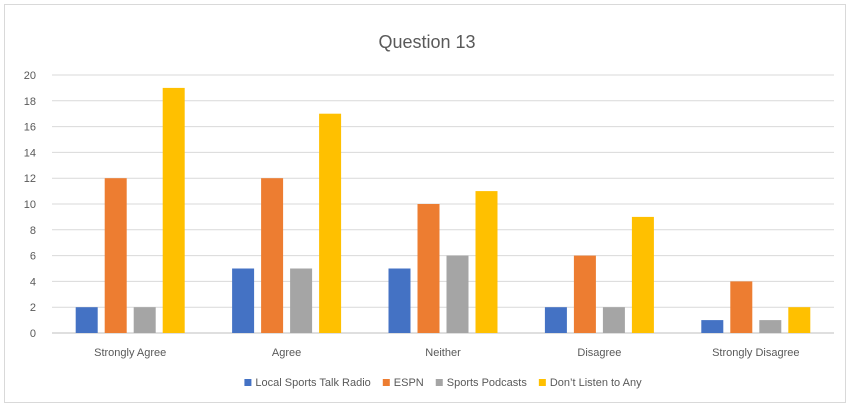 The height and width of the screenshot is (407, 850). What do you see at coordinates (115, 255) in the screenshot?
I see `bar-espn-strongly-agree` at bounding box center [115, 255].